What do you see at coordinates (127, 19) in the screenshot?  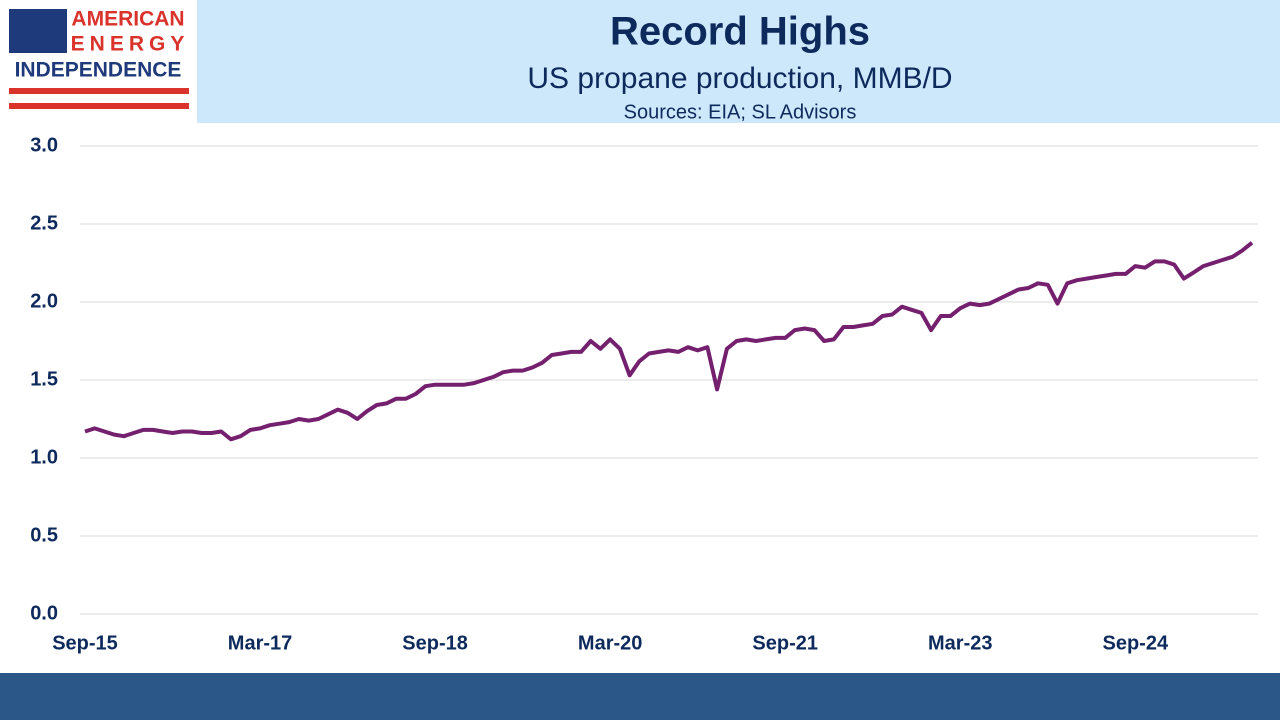 I see `logo-text: AMERICAN` at bounding box center [127, 19].